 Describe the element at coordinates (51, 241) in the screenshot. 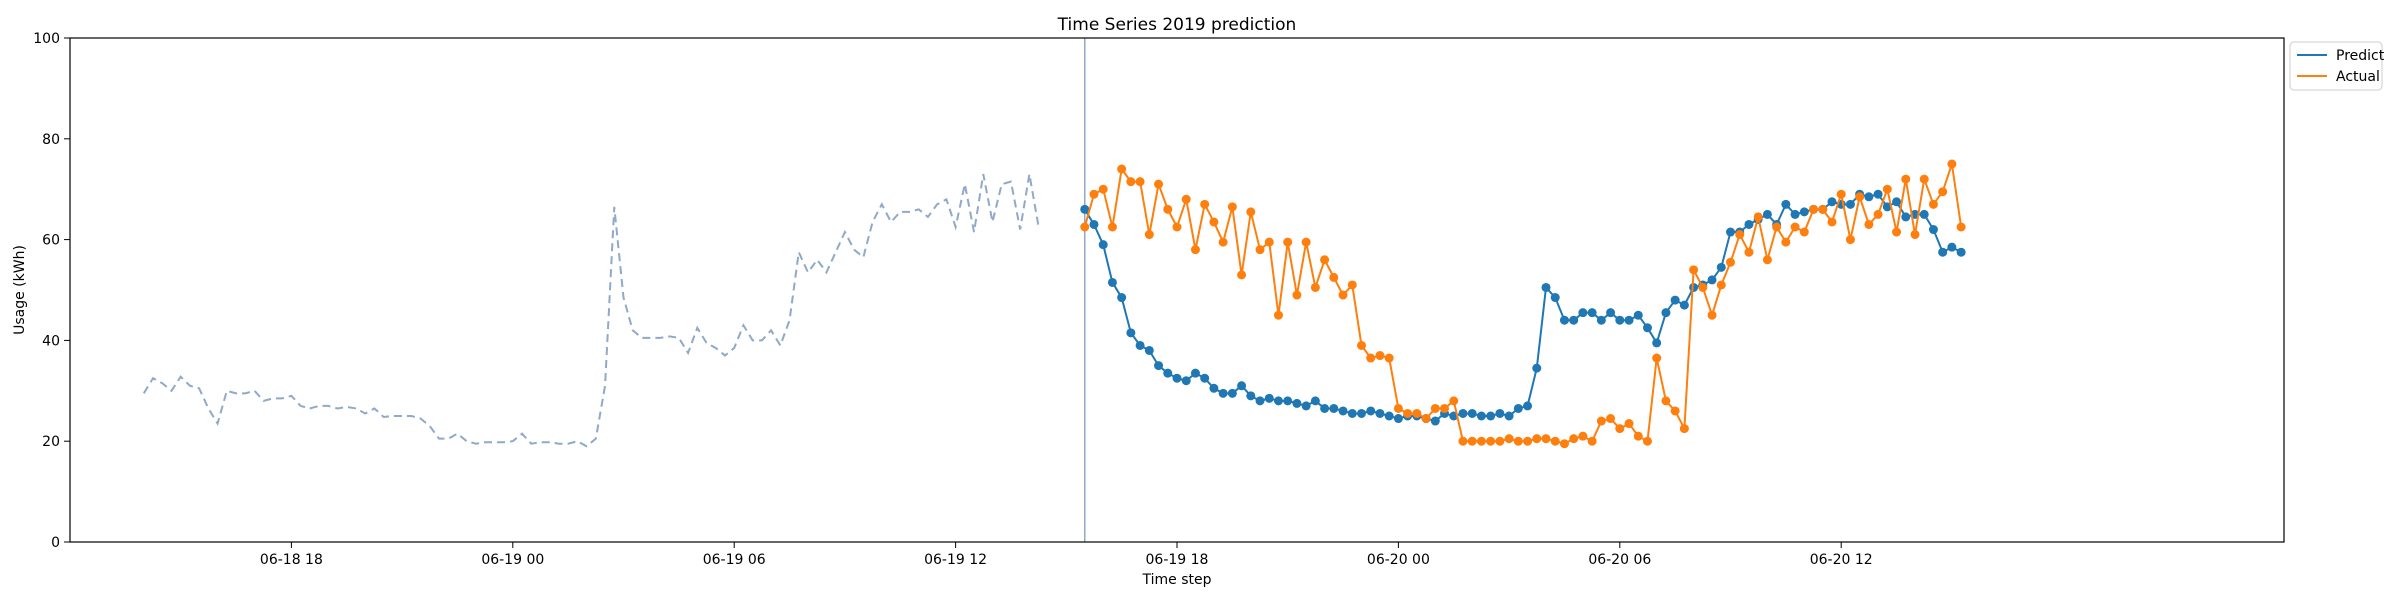

I see `y-tick-label: 60` at that location.